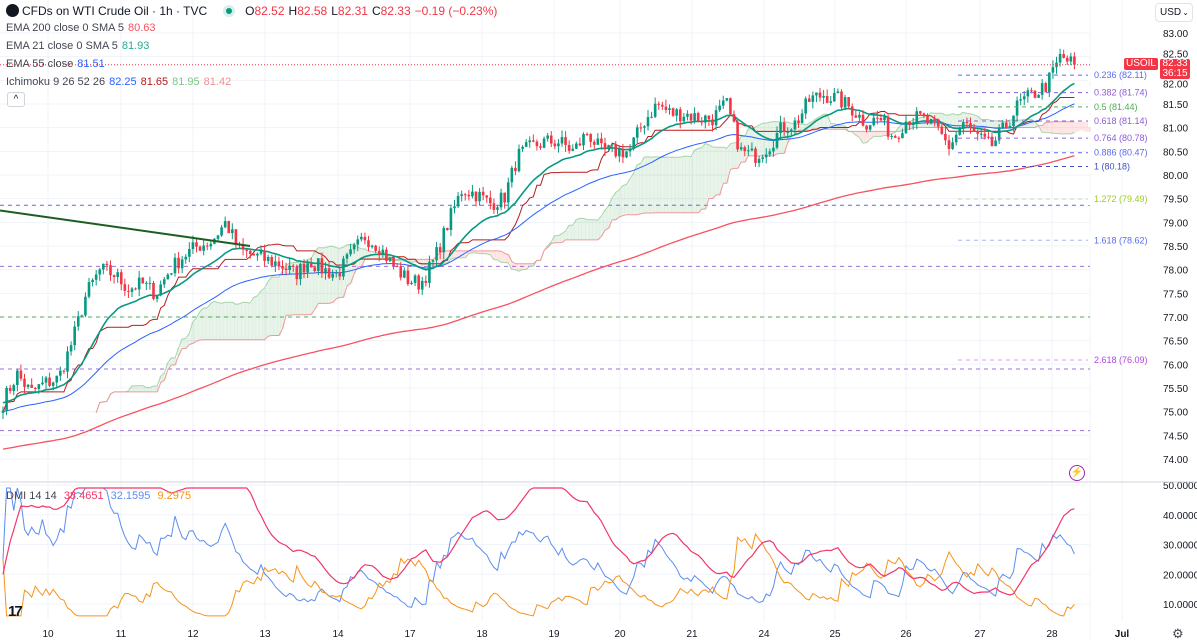  Describe the element at coordinates (1180, 516) in the screenshot. I see `dmi-tick-label: 40.0000` at that location.